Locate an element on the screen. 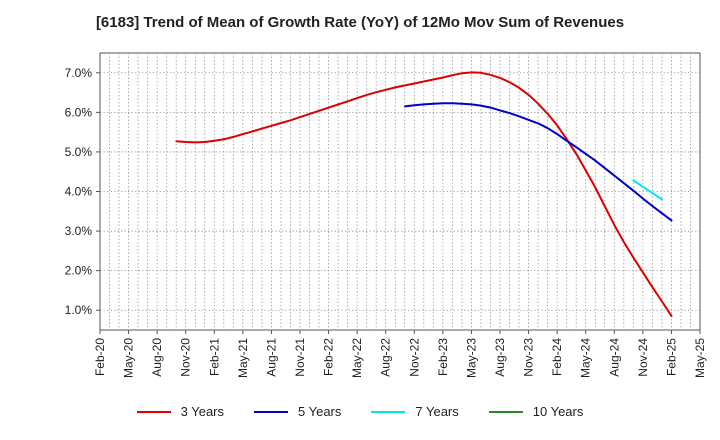  x-tick-label: Feb-22 is located at coordinates (329, 357).